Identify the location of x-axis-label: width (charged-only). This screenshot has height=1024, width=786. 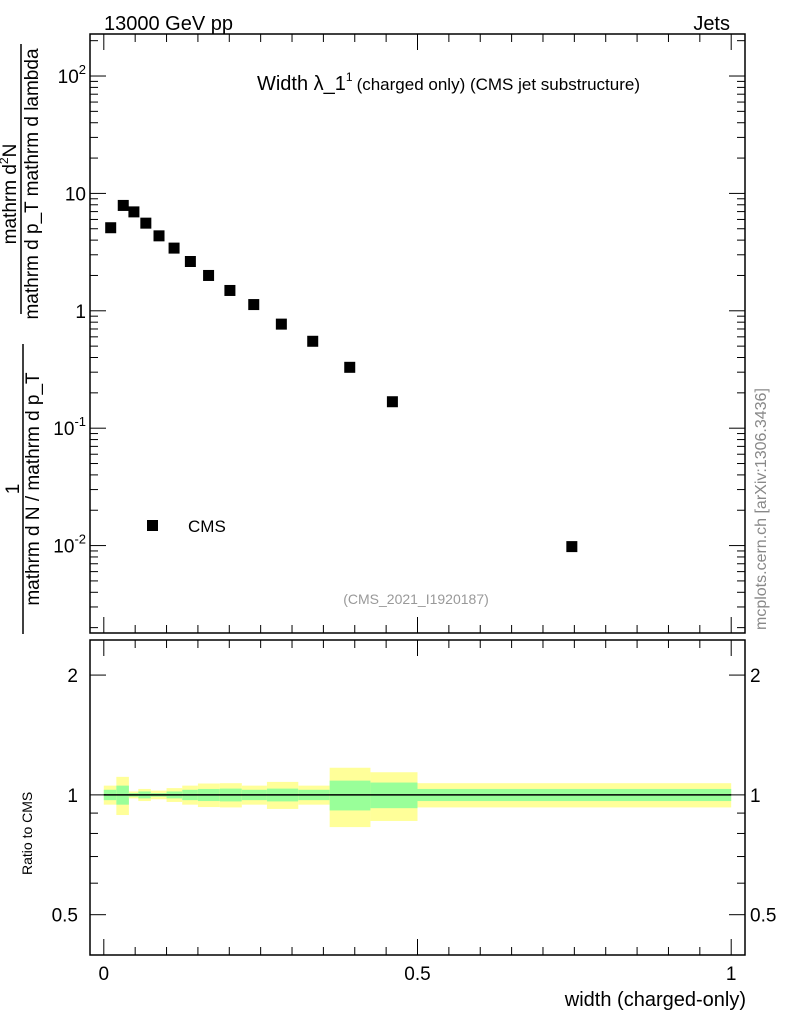
(655, 1000).